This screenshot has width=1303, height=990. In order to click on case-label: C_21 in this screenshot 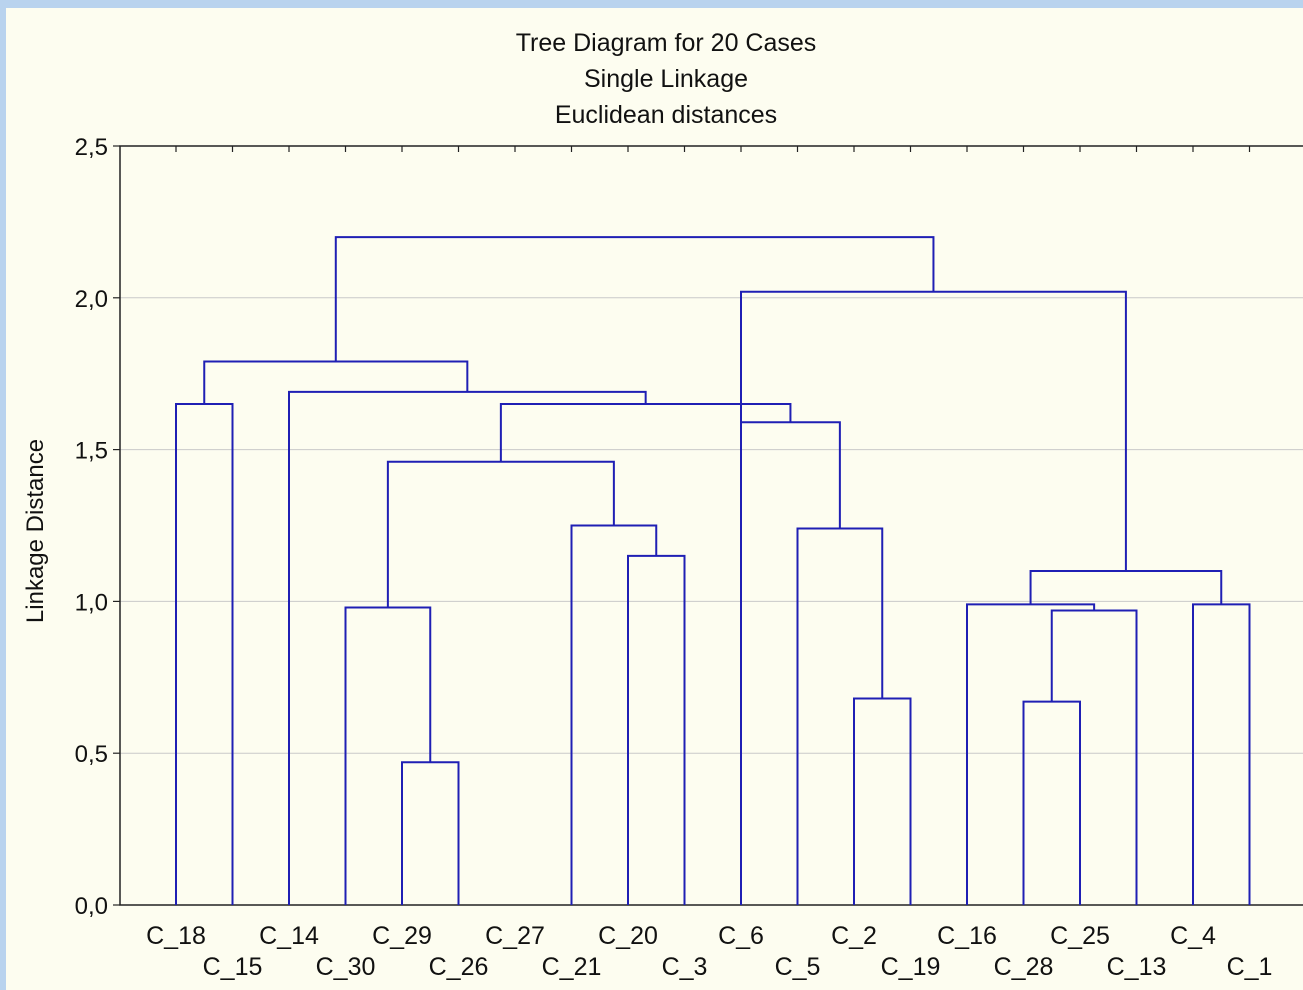, I will do `click(572, 967)`.